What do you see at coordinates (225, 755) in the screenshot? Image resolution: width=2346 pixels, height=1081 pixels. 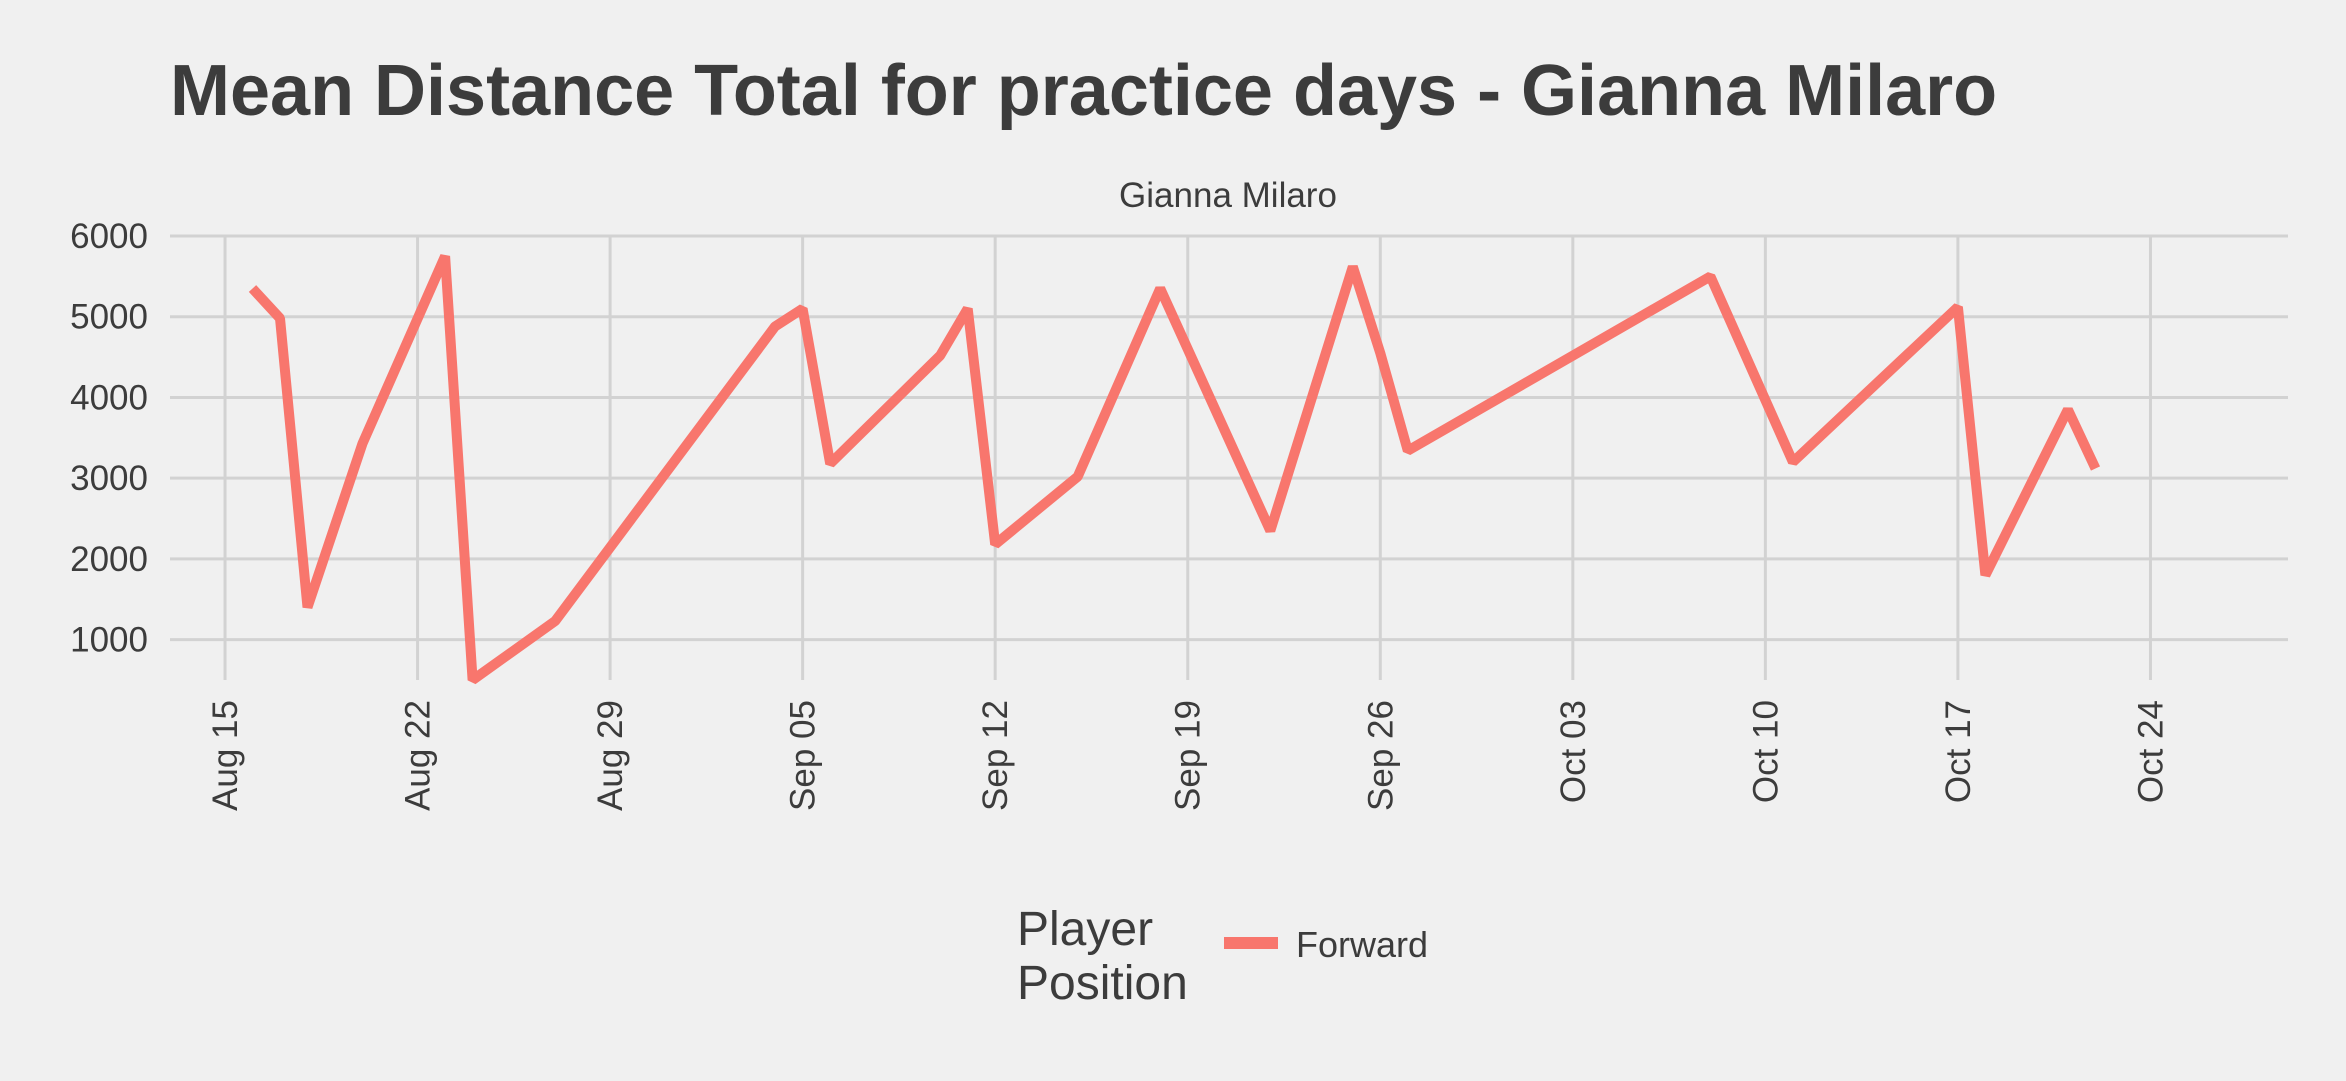 I see `x-tick-label: Aug 15` at bounding box center [225, 755].